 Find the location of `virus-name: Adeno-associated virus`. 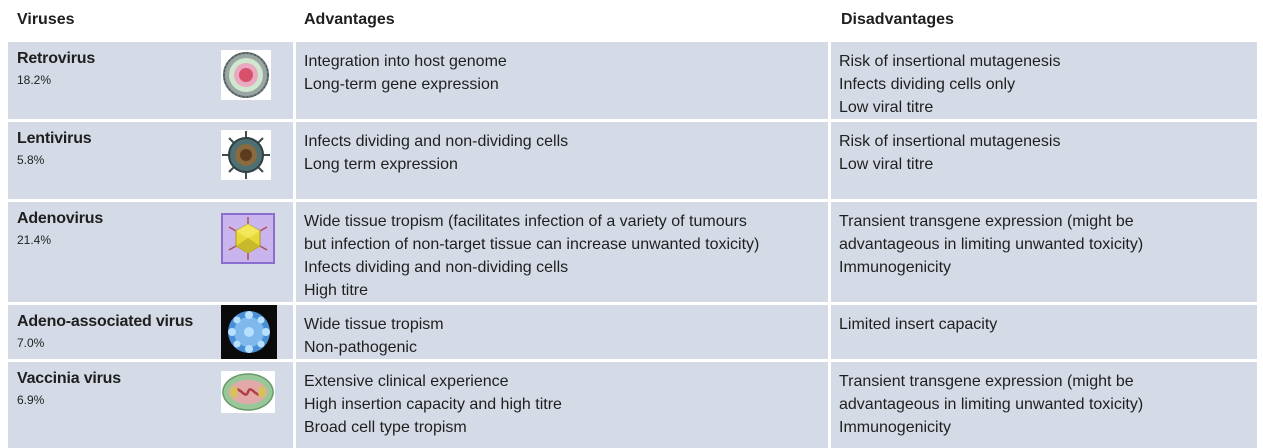

virus-name: Adeno-associated virus is located at coordinates (105, 321).